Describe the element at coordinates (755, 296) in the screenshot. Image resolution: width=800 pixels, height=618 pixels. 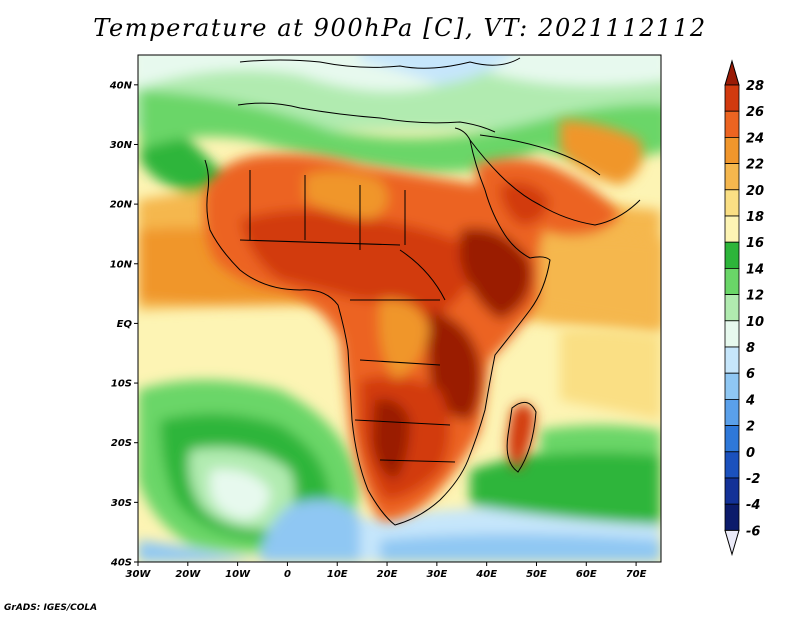
I see `colorbar-label: 12` at that location.